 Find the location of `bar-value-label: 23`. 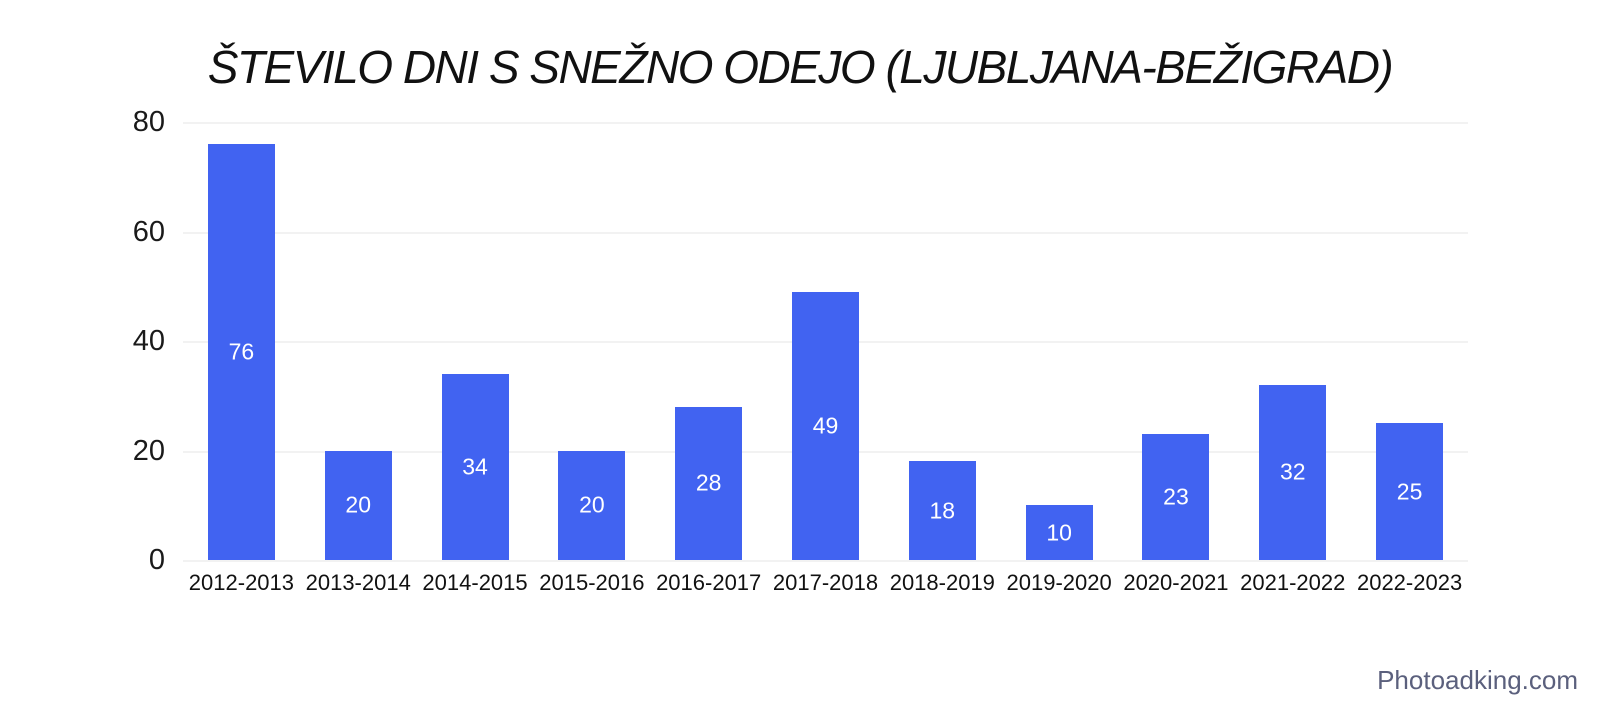

bar-value-label: 23 is located at coordinates (1176, 496).